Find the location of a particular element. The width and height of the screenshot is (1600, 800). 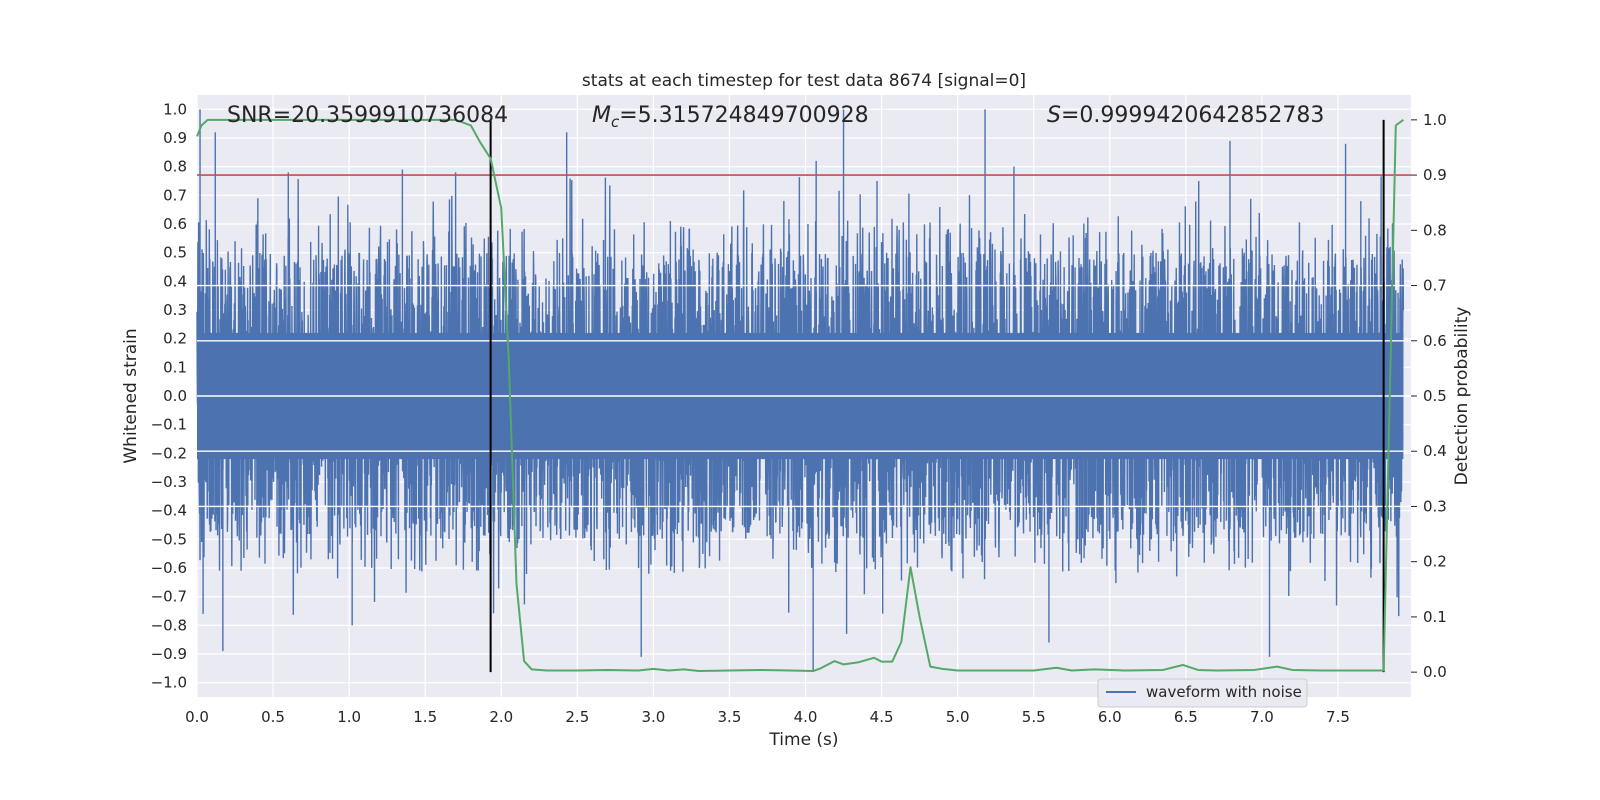

x-tick-label: 5.5 is located at coordinates (1034, 717).